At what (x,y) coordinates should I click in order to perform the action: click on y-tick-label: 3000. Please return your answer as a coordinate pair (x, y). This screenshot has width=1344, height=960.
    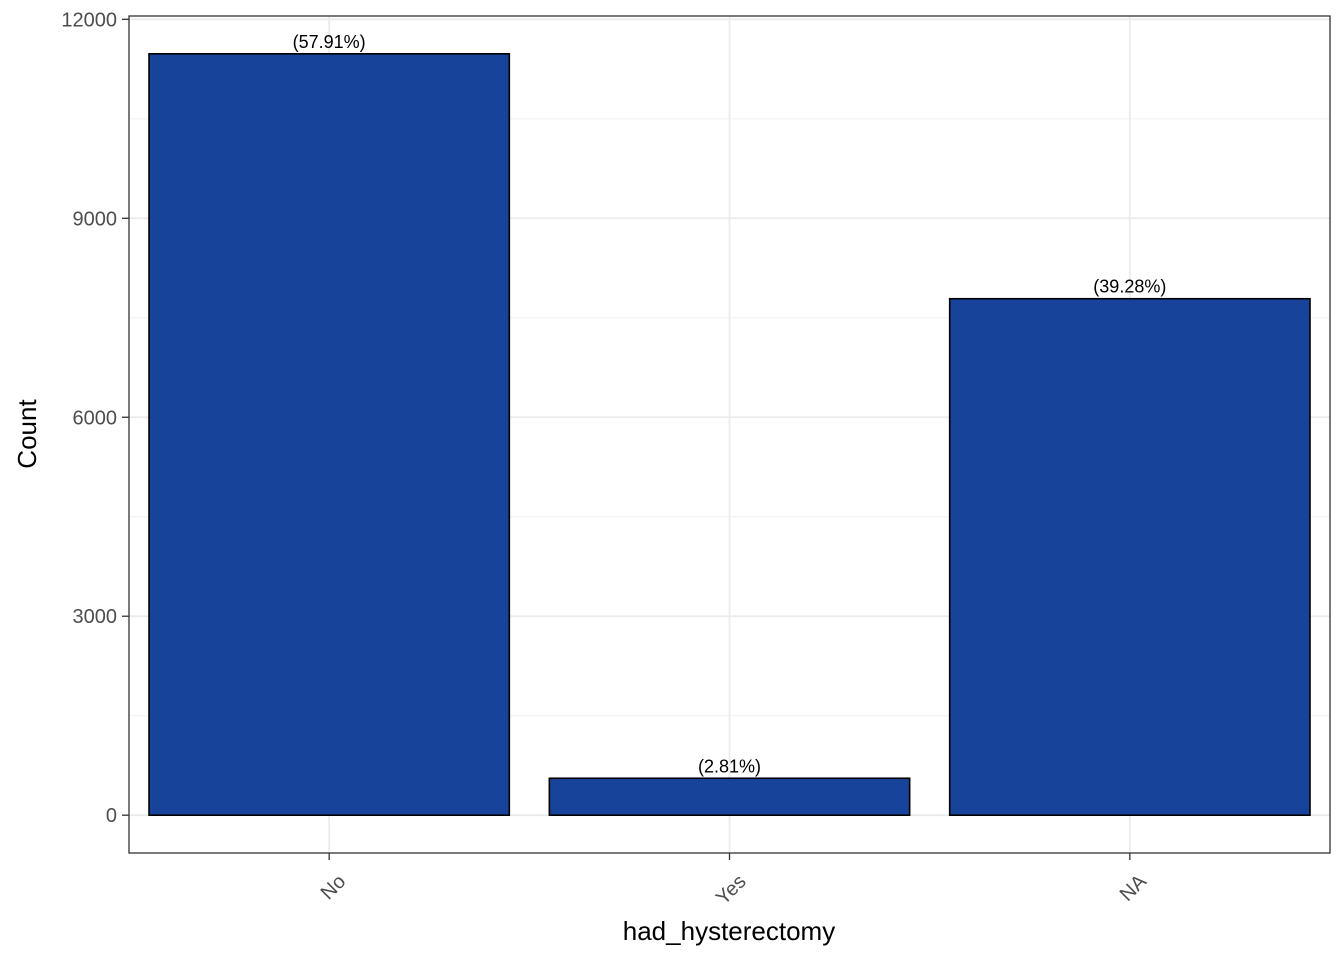
    Looking at the image, I should click on (95, 617).